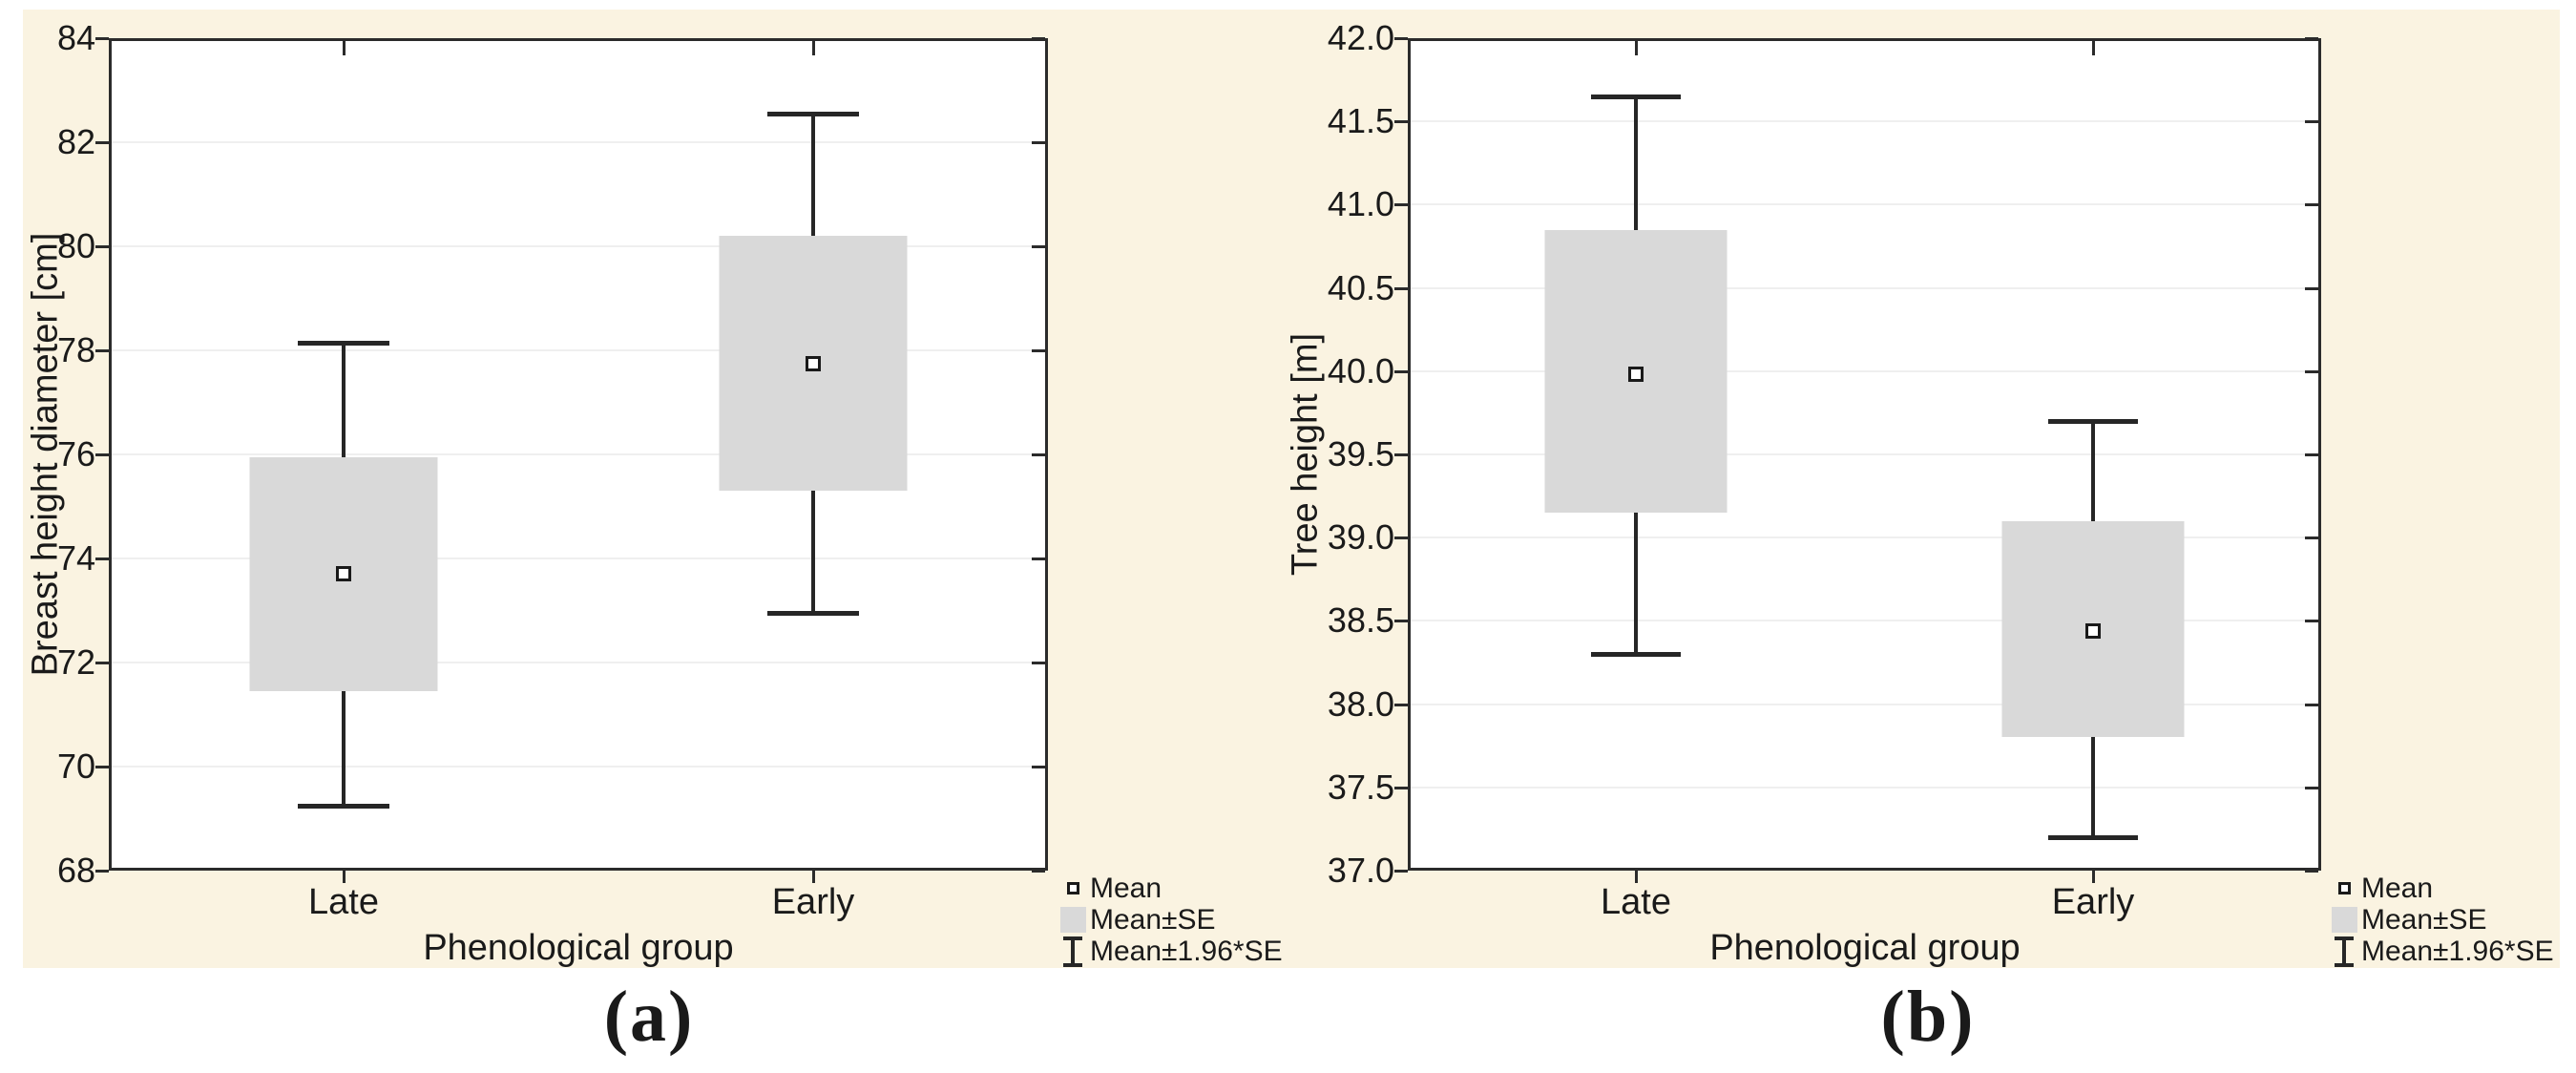 The width and height of the screenshot is (2576, 1073). Describe the element at coordinates (1360, 787) in the screenshot. I see `y-tick-label: 37.5` at that location.